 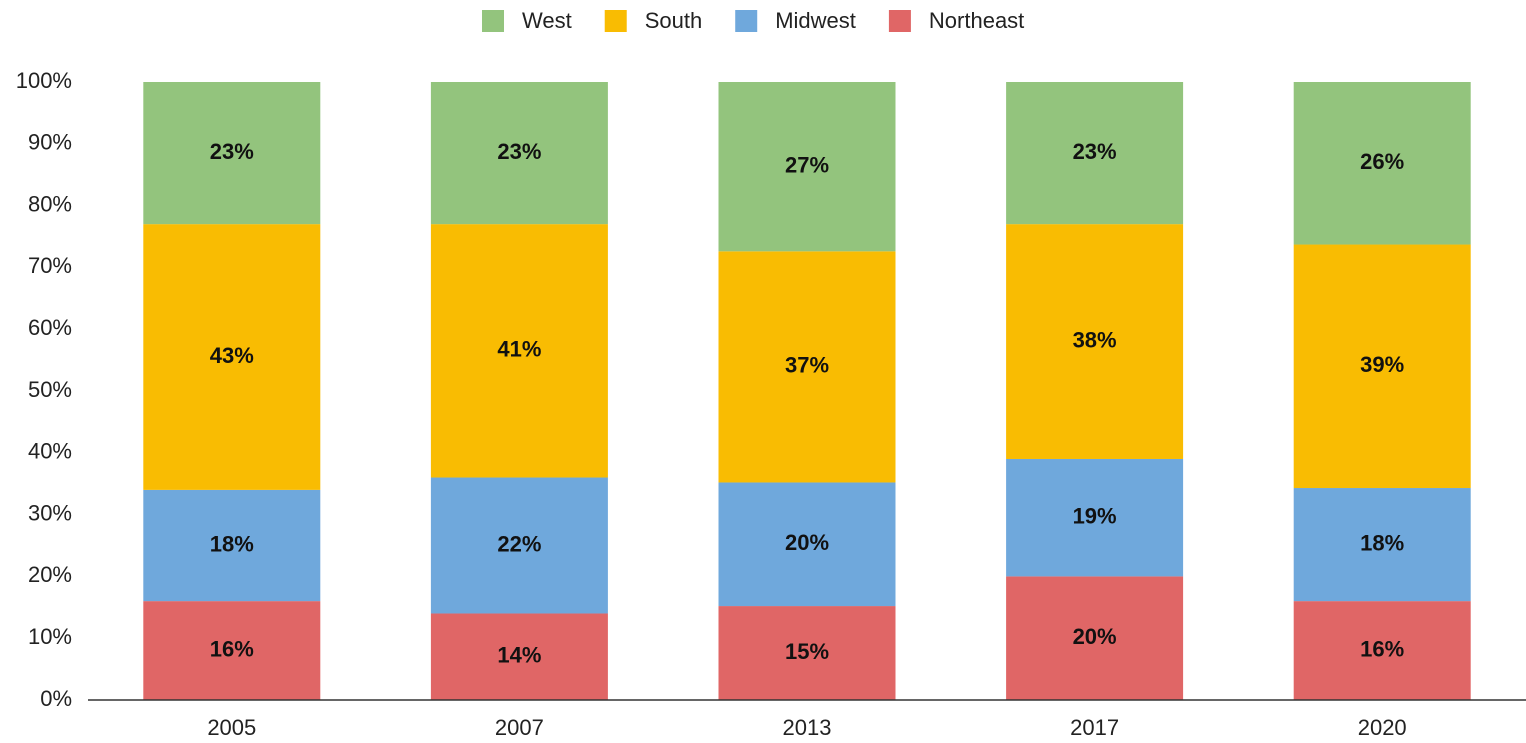 I want to click on data-label: 14%, so click(x=519, y=655).